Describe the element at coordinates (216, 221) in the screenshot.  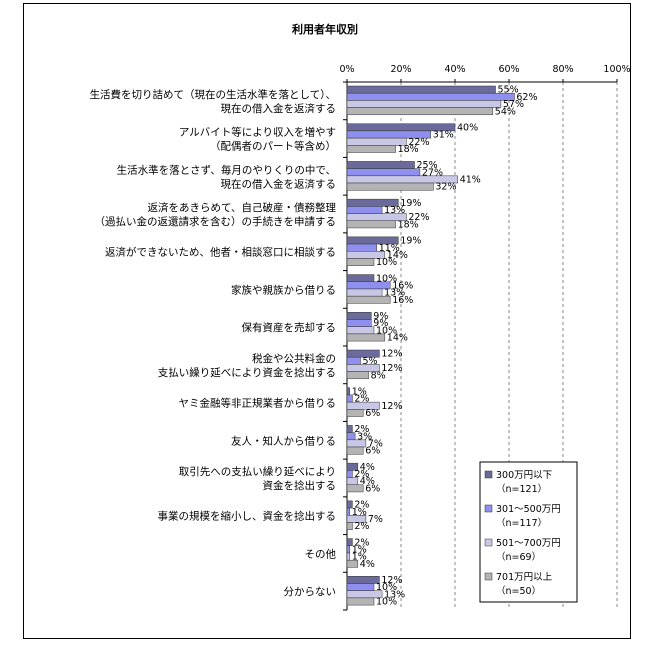
I see `category-label: （過払い金の返還請求を含む）の手続きを申請する` at that location.